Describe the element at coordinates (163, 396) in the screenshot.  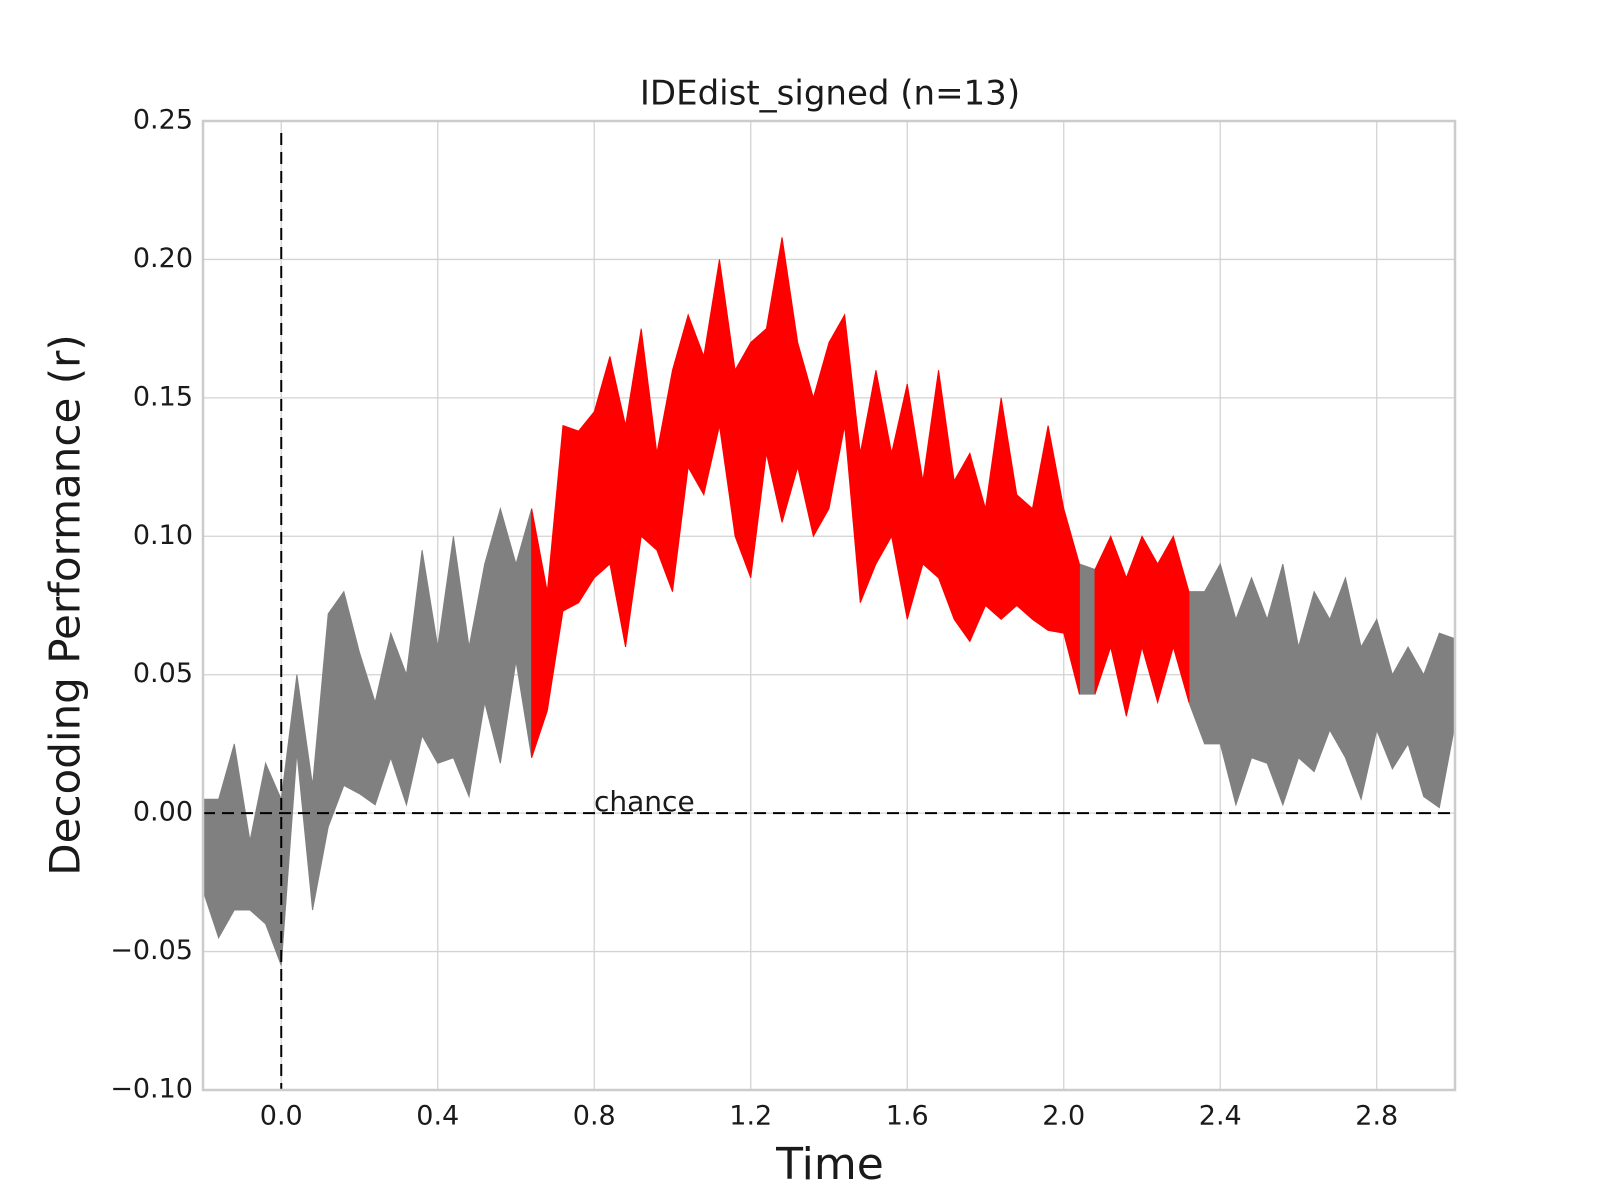
I see `y-tick-label: 0.15` at that location.